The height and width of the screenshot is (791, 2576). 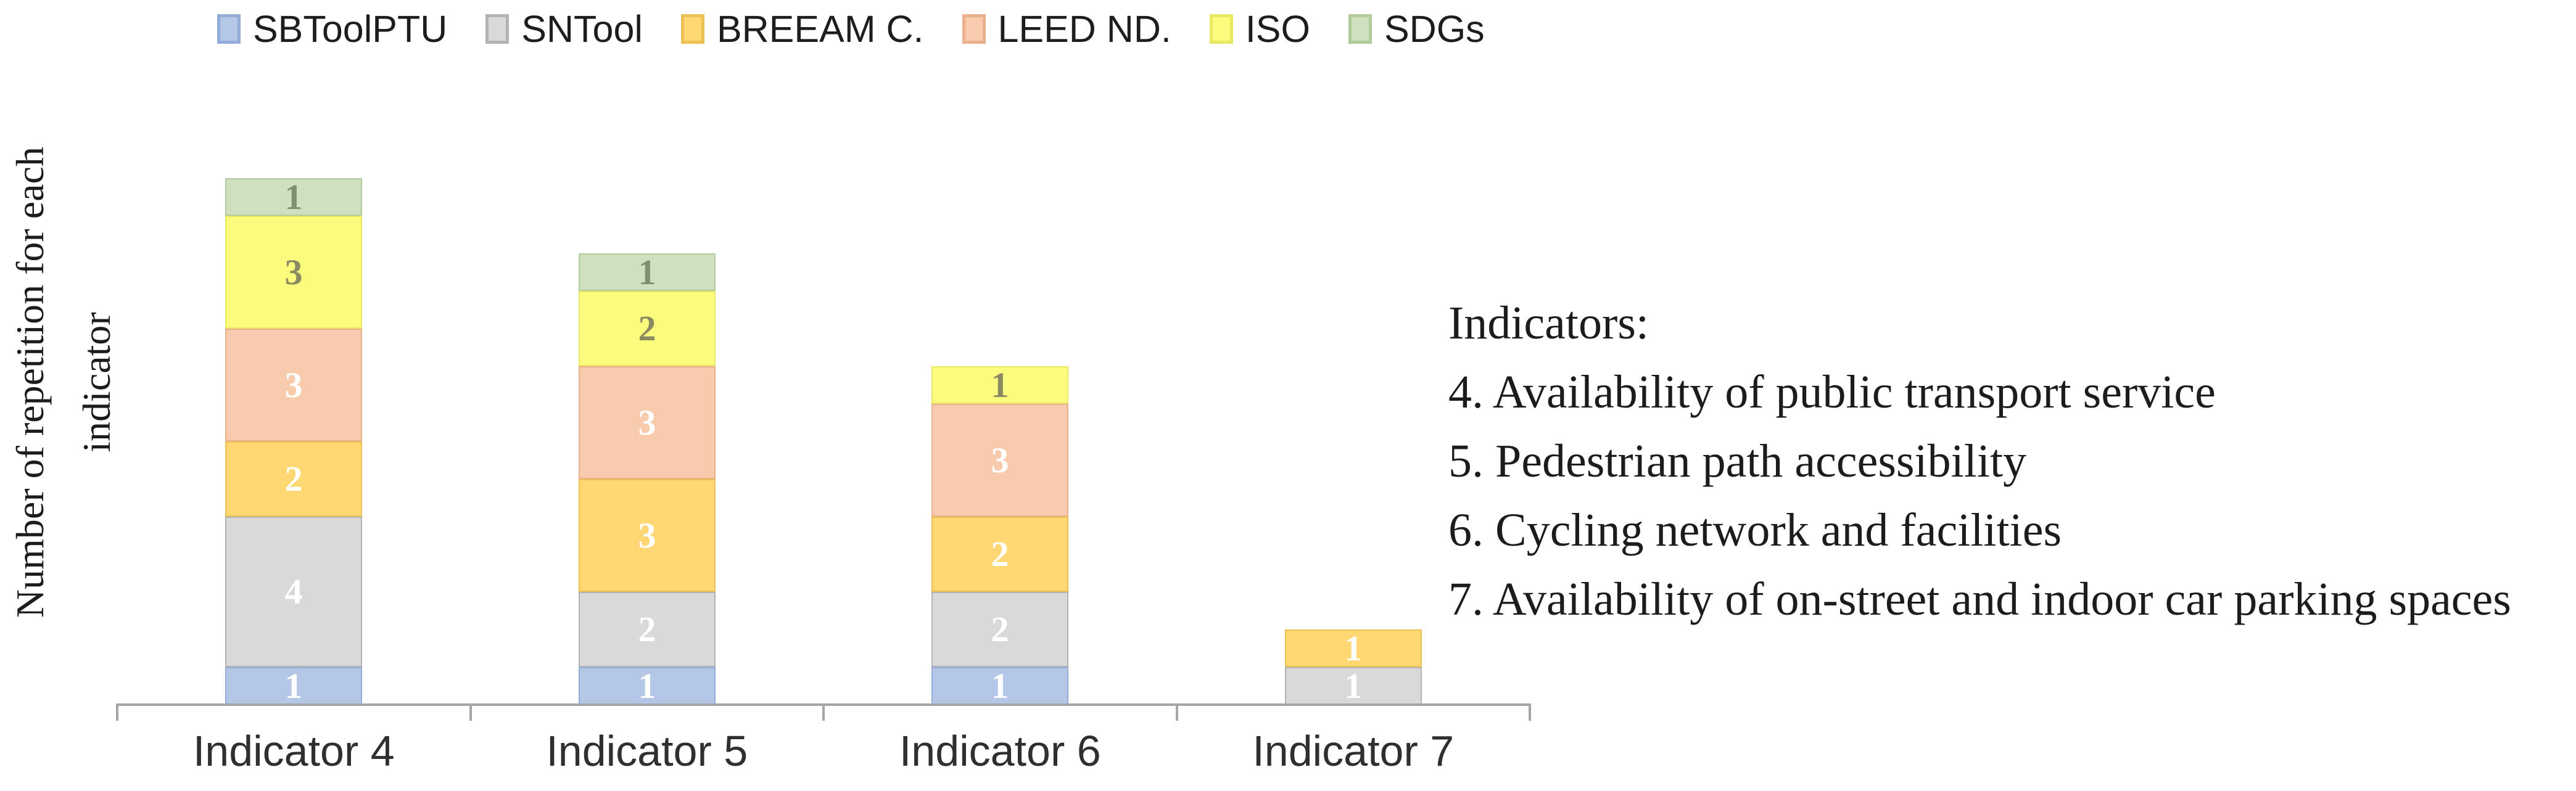 What do you see at coordinates (65, 382) in the screenshot?
I see `y-axis-title: Number of repetition for each indicator` at bounding box center [65, 382].